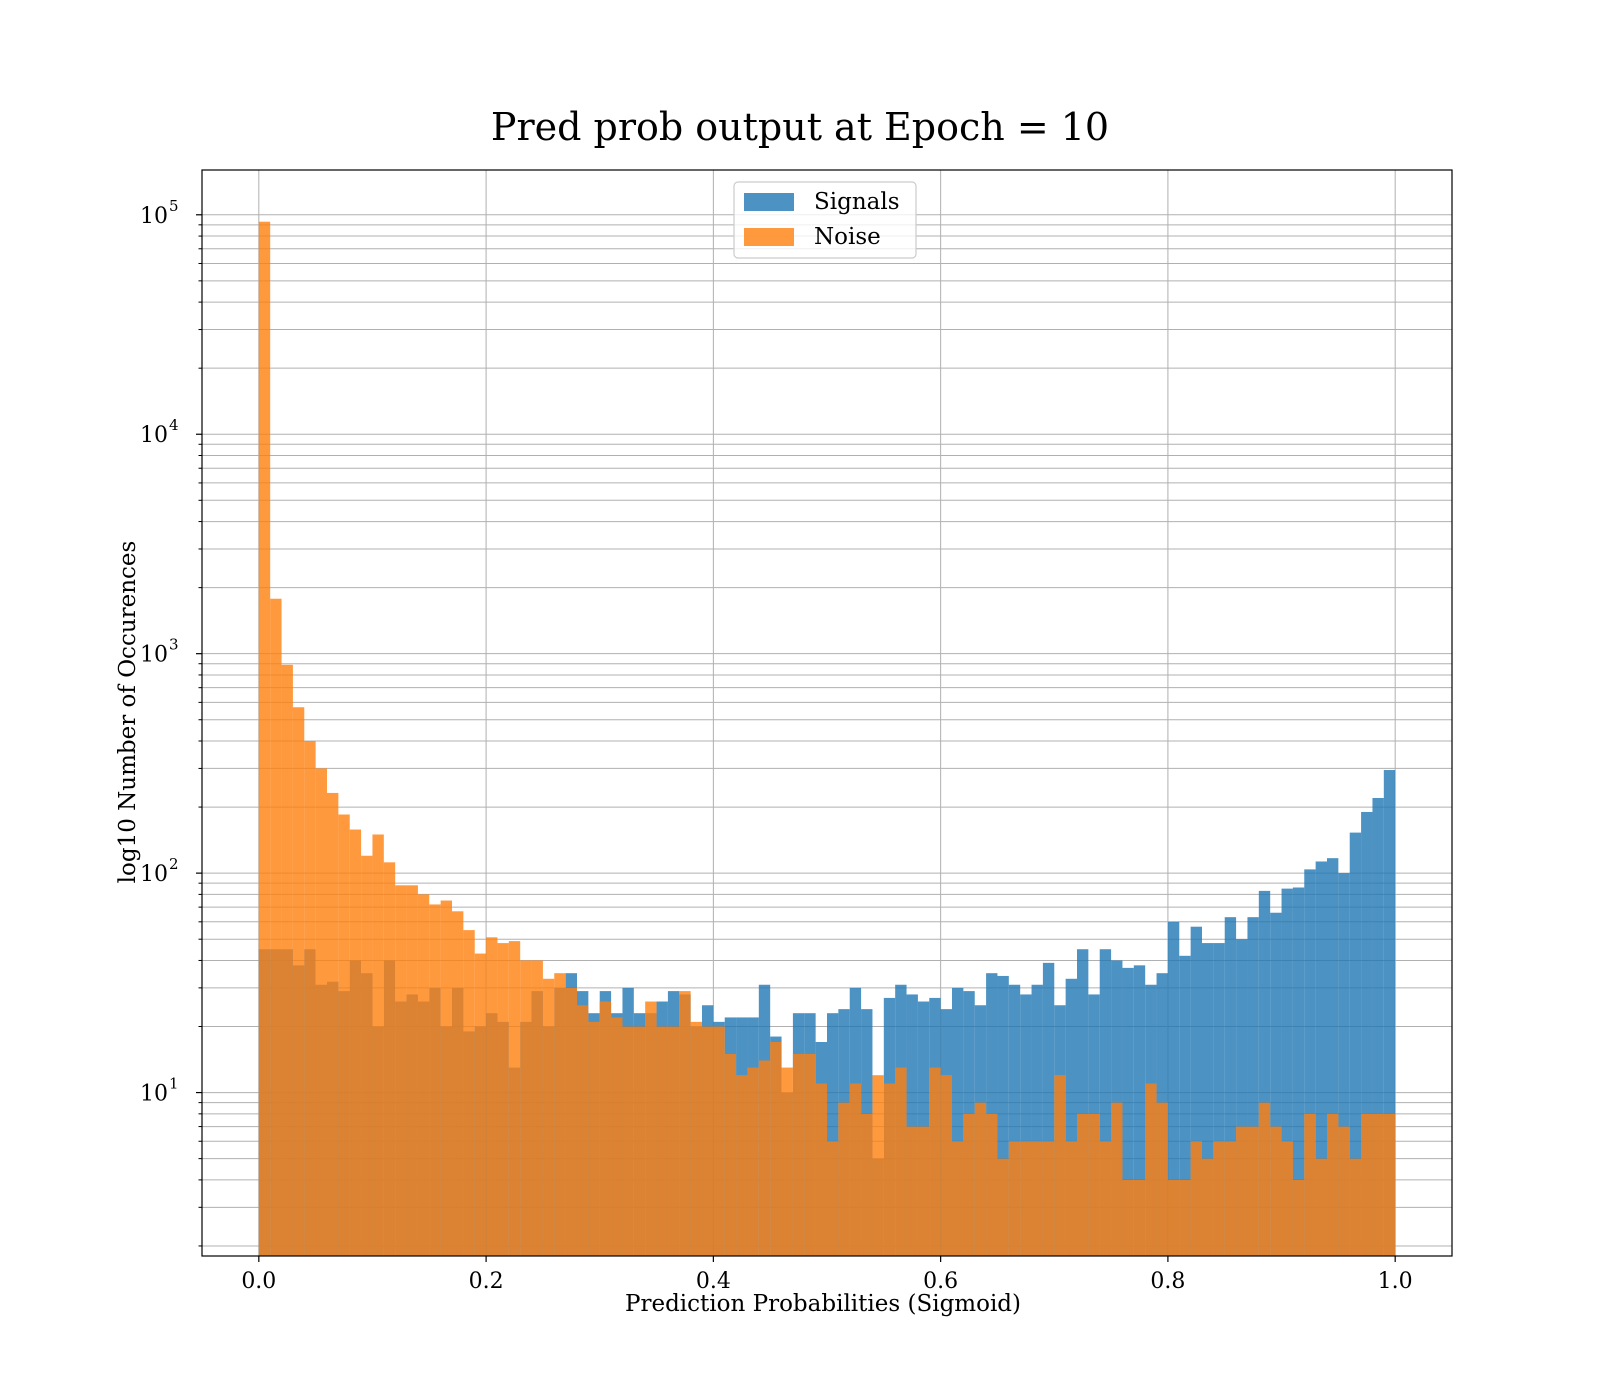  What do you see at coordinates (847, 237) in the screenshot?
I see `legend-label-noise: Noise` at bounding box center [847, 237].